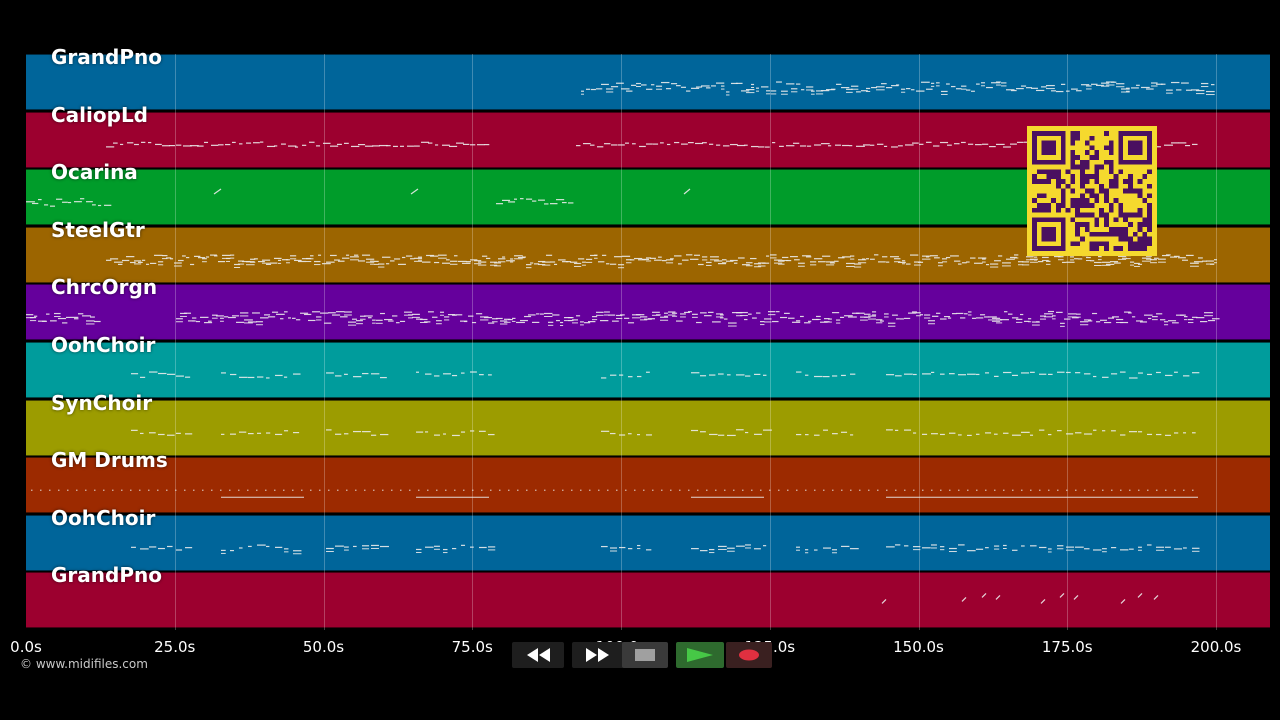  What do you see at coordinates (98, 229) in the screenshot?
I see `track-label: SteelGtr` at bounding box center [98, 229].